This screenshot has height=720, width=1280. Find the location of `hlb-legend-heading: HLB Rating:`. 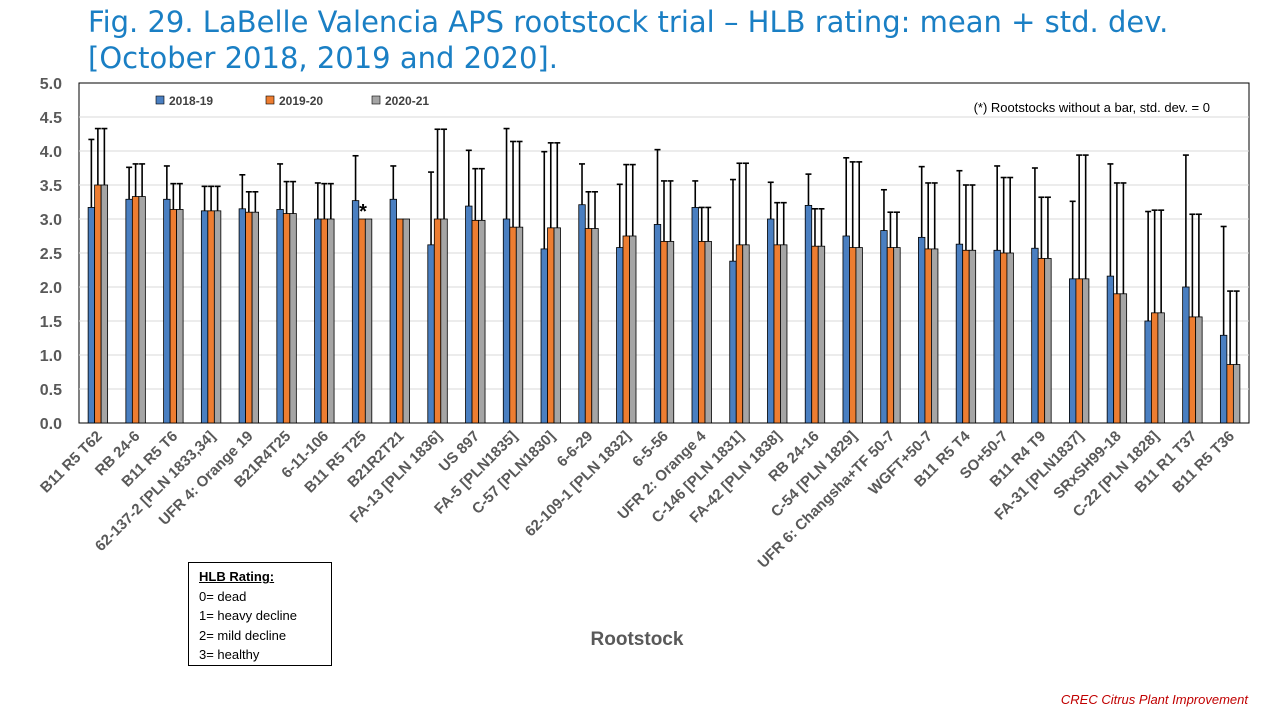

hlb-legend-heading: HLB Rating: is located at coordinates (237, 576).